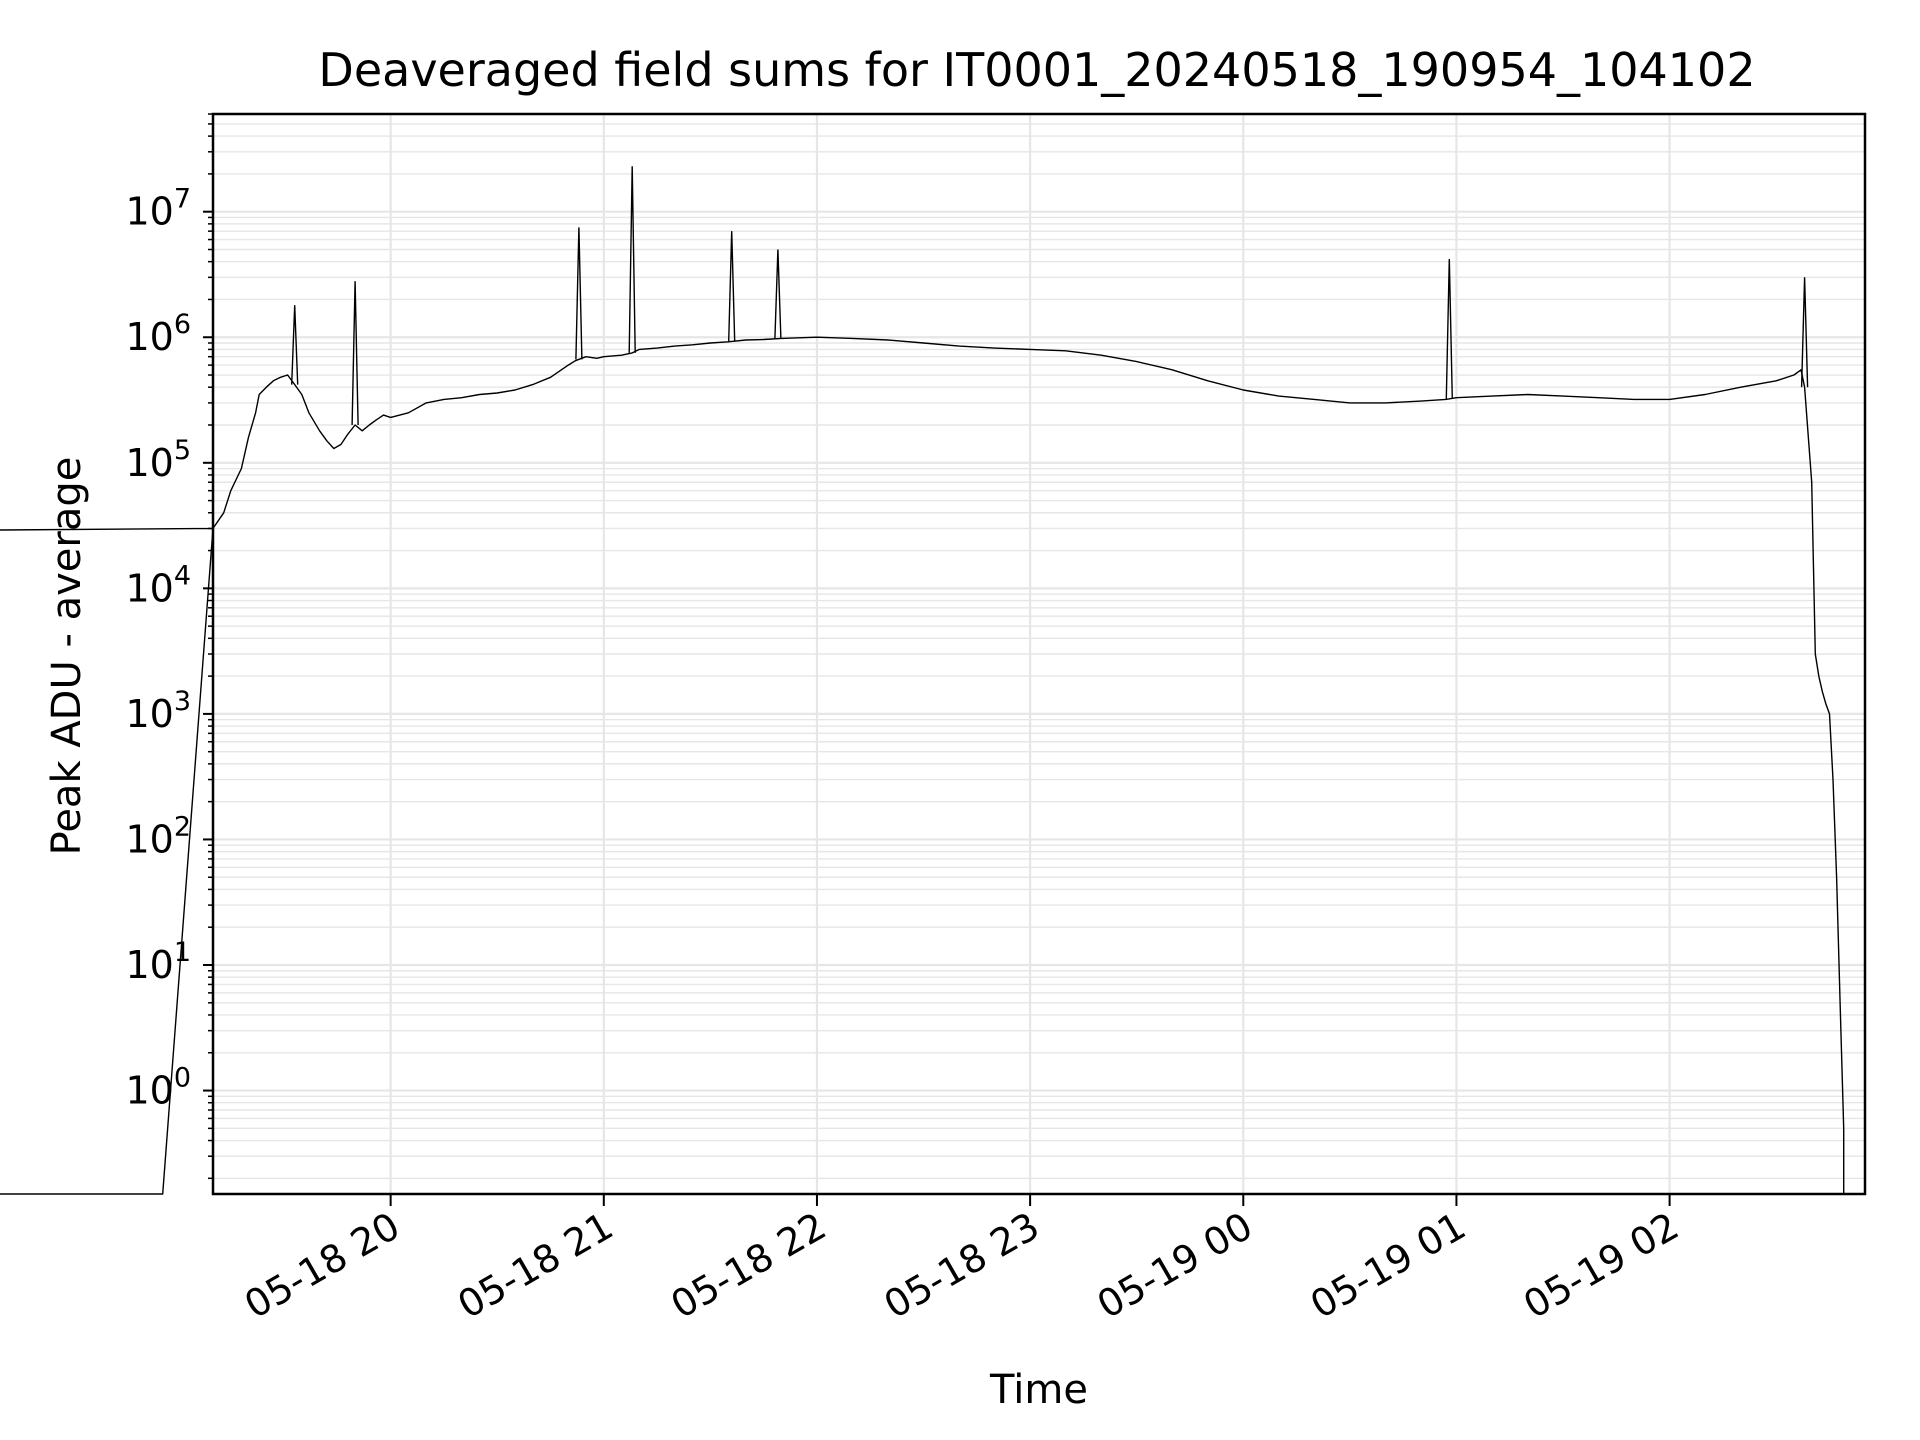 This screenshot has width=1920, height=1440. What do you see at coordinates (158, 1088) in the screenshot?
I see `y-tick-label: 100` at bounding box center [158, 1088].